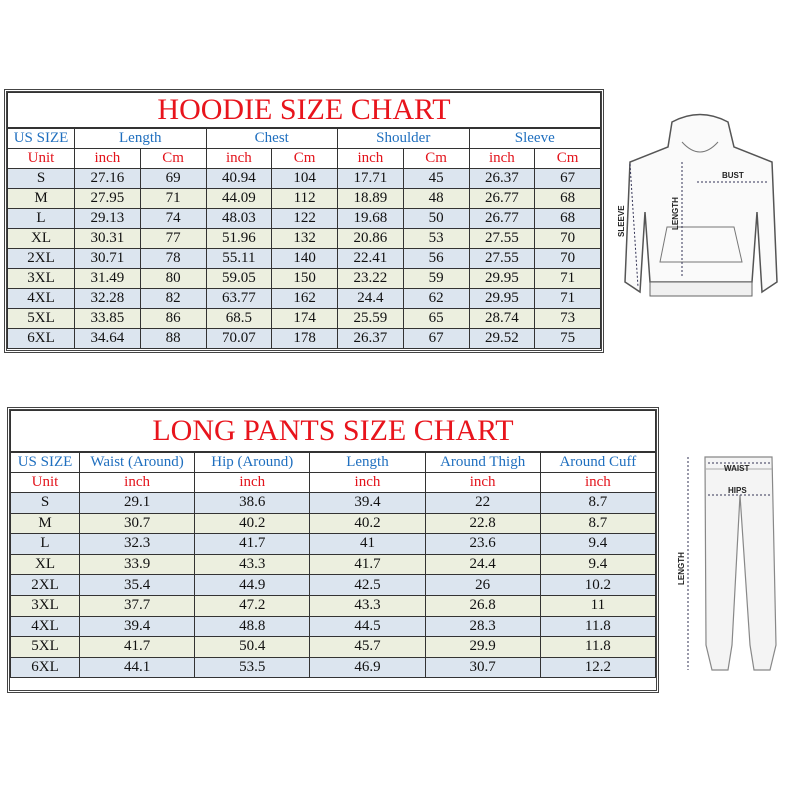 The height and width of the screenshot is (800, 800). What do you see at coordinates (239, 338) in the screenshot?
I see `value-cell: 70.07` at bounding box center [239, 338].